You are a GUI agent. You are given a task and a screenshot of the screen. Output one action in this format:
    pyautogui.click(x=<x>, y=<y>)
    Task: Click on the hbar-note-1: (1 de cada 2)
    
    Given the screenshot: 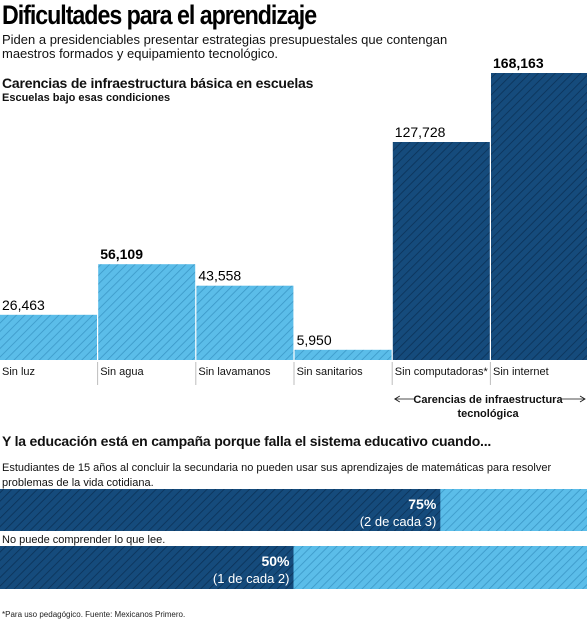 What is the action you would take?
    pyautogui.click(x=251, y=578)
    